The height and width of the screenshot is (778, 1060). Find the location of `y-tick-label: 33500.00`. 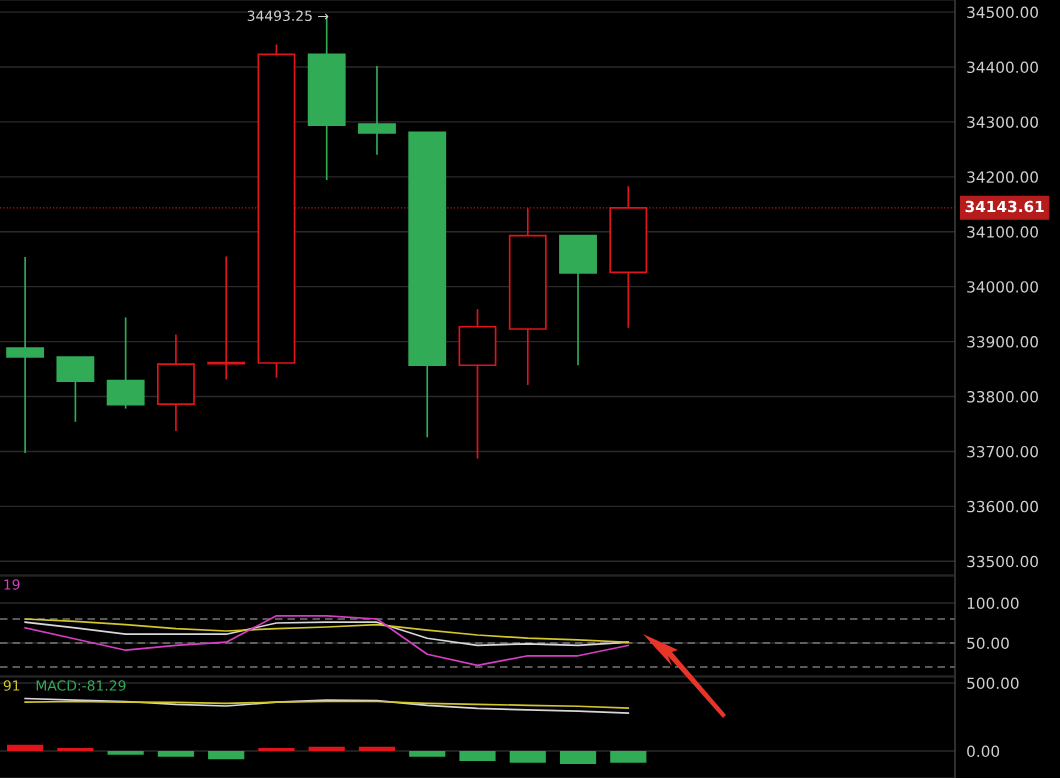

y-tick-label: 33500.00 is located at coordinates (1002, 561).